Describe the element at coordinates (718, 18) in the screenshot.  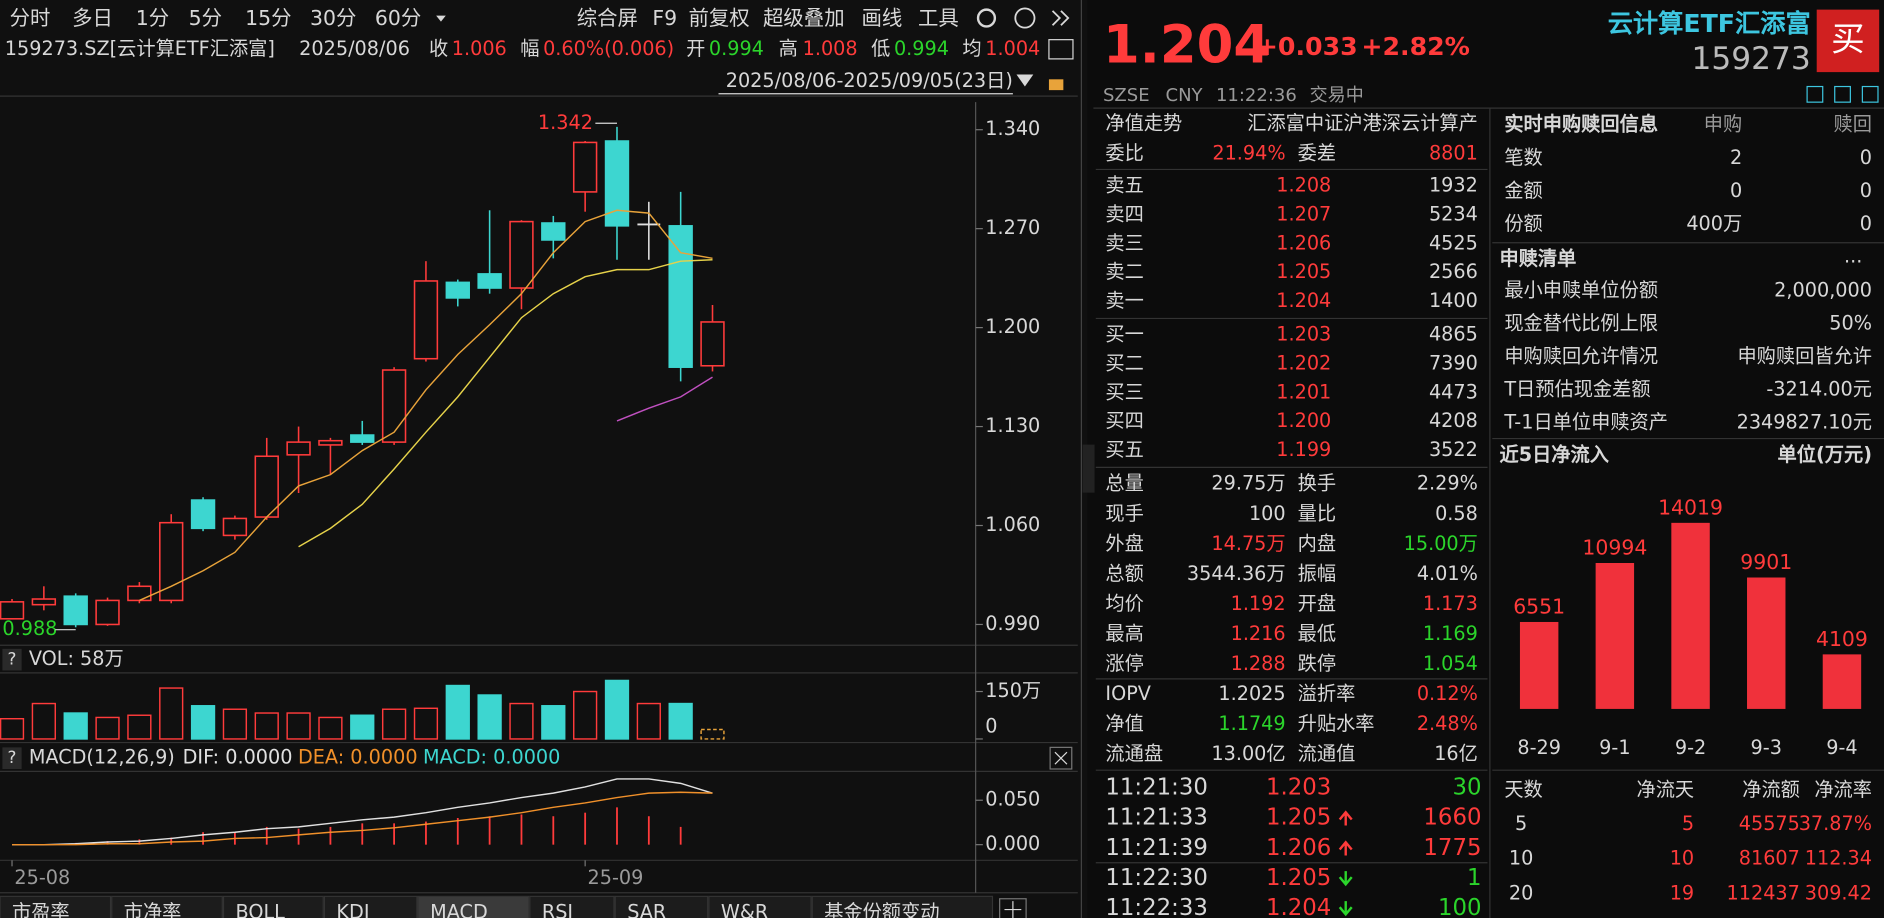
I see `tool-button: 前复权` at that location.